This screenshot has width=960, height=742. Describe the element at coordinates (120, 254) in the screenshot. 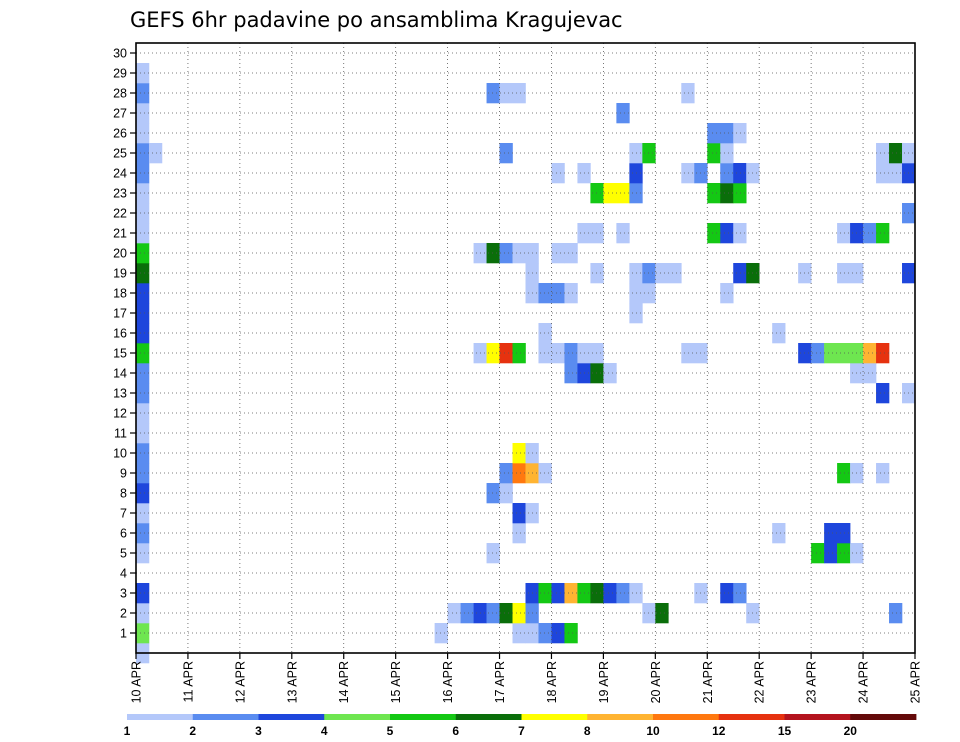

I see `y-tick-label: 20` at that location.